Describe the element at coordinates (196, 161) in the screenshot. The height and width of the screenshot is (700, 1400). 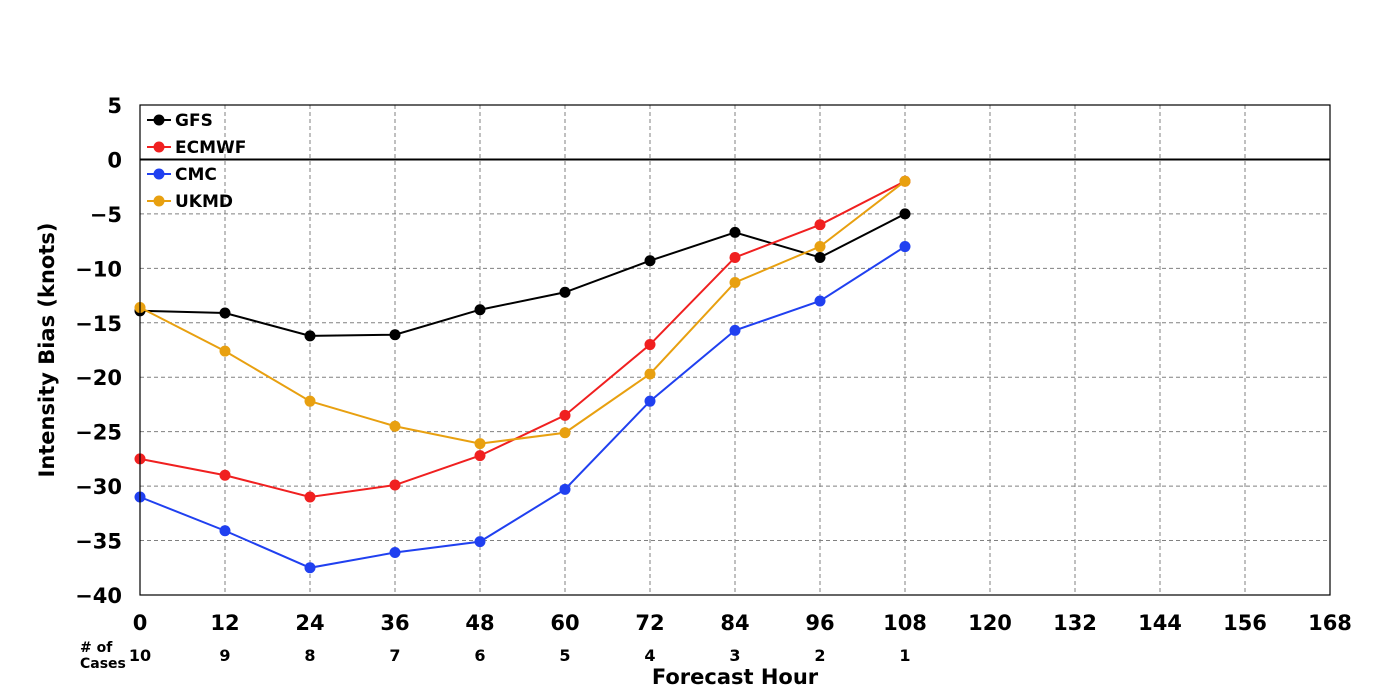
I see `legend: GFS ECMWF CMC UKMD` at that location.